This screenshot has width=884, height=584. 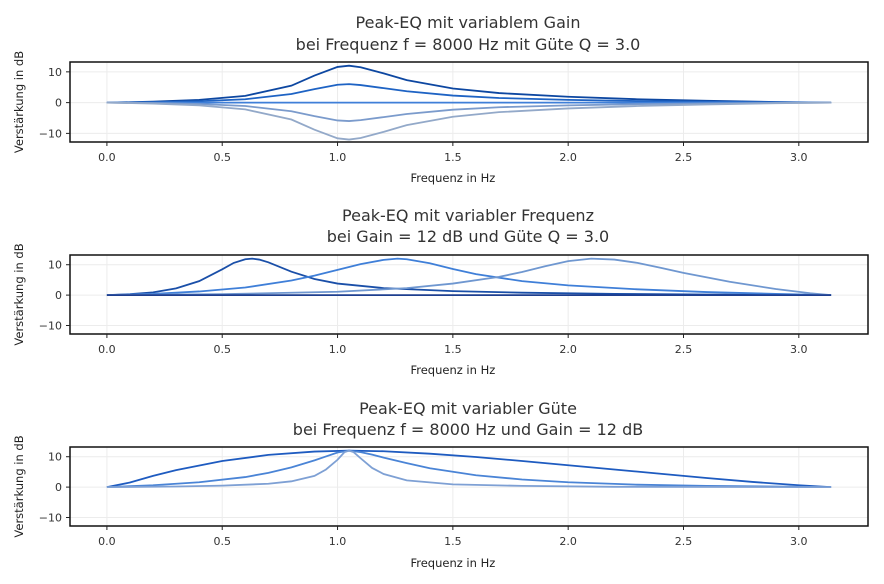 I want to click on chart-title: Peak-EQ mit variabler Frequenz, so click(x=468, y=215).